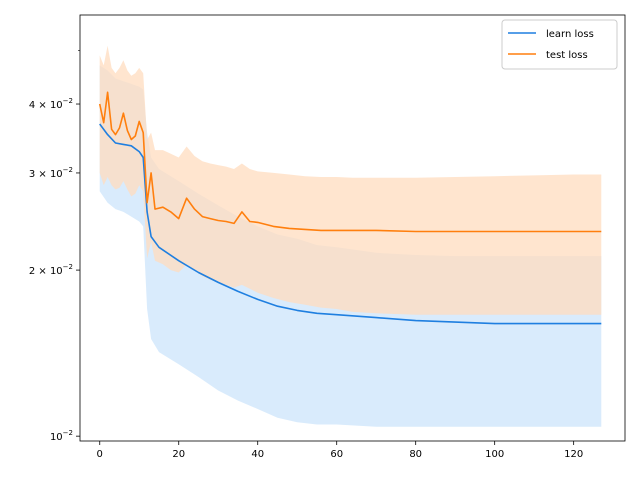 This screenshot has height=480, width=640. Describe the element at coordinates (567, 55) in the screenshot. I see `legend-label-test-loss: test loss` at that location.